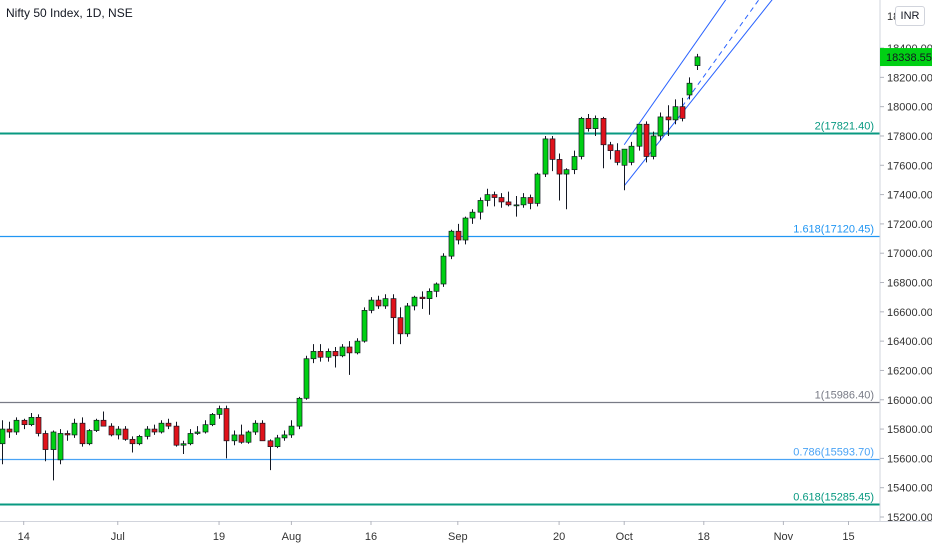 This screenshot has height=550, width=932. Describe the element at coordinates (624, 537) in the screenshot. I see `x-tick-label: Oct` at that location.